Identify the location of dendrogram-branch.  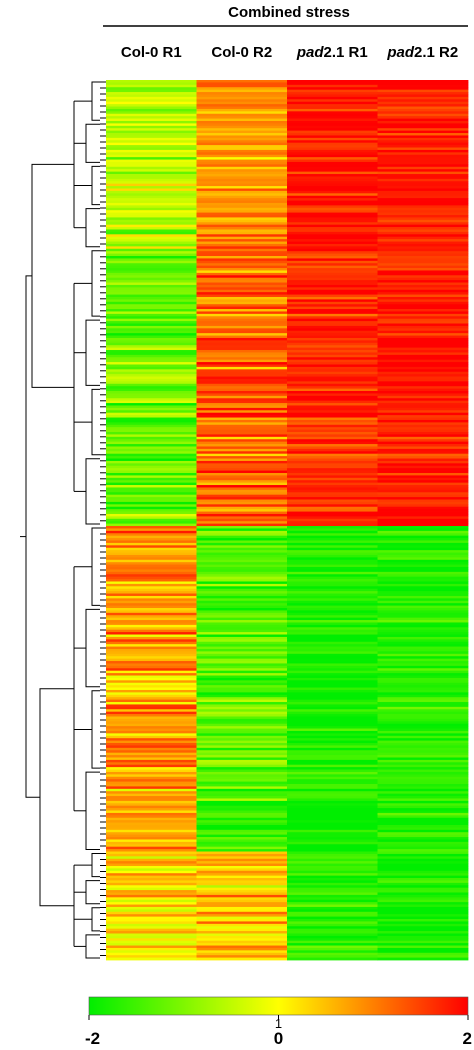
(52, 275).